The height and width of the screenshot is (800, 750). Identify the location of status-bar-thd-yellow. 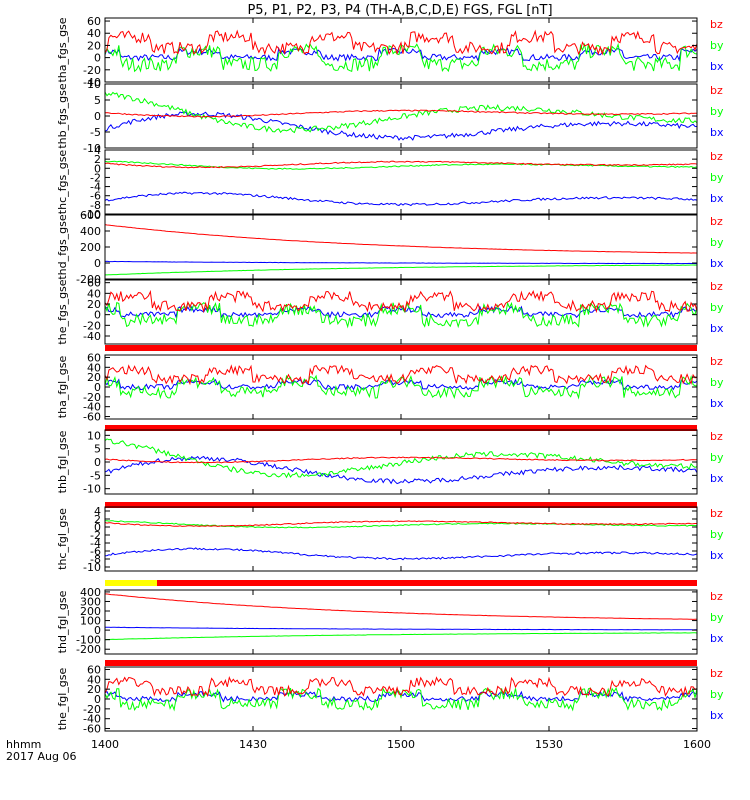
(131, 583).